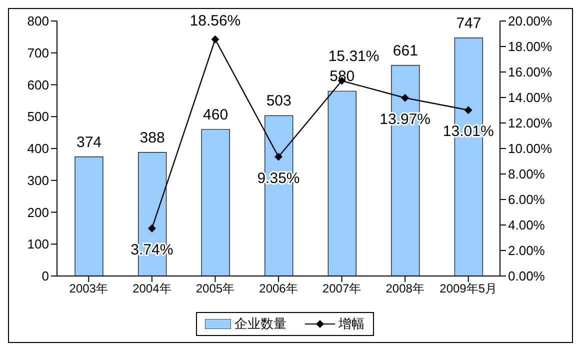  Describe the element at coordinates (405, 51) in the screenshot. I see `data-label: 661` at that location.